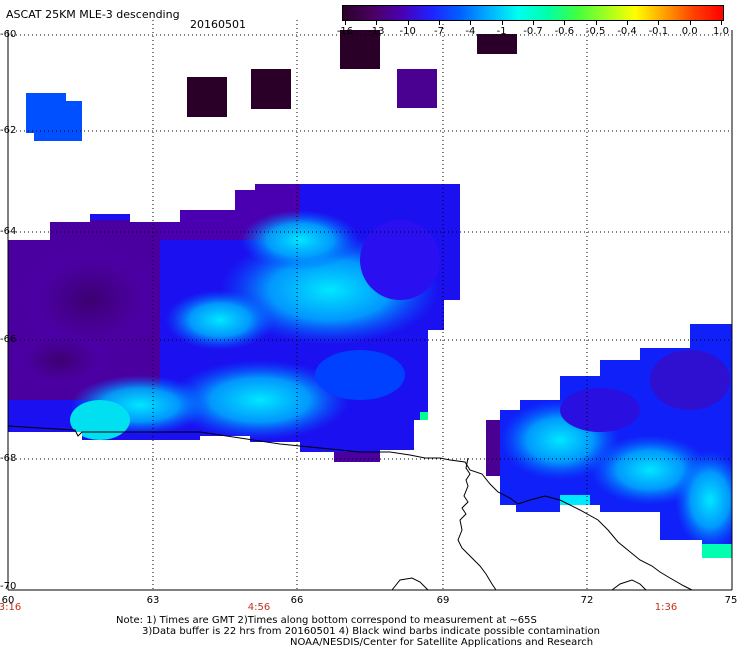 This screenshot has width=740, height=650. Describe the element at coordinates (8, 458) in the screenshot. I see `lat-label: -68` at that location.